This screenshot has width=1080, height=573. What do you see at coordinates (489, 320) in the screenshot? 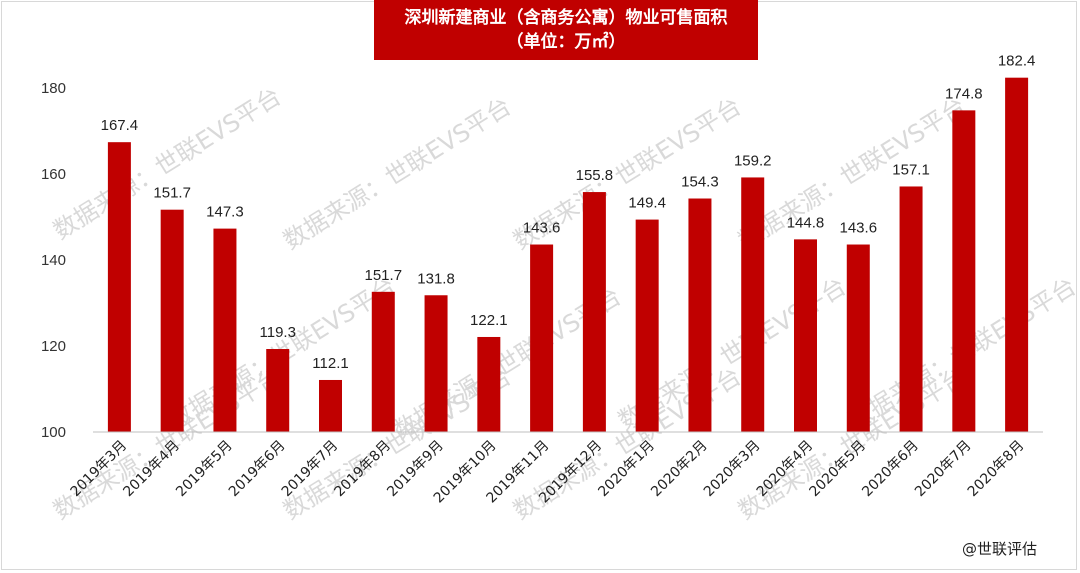
I see `data-label: 122.1` at bounding box center [489, 320].